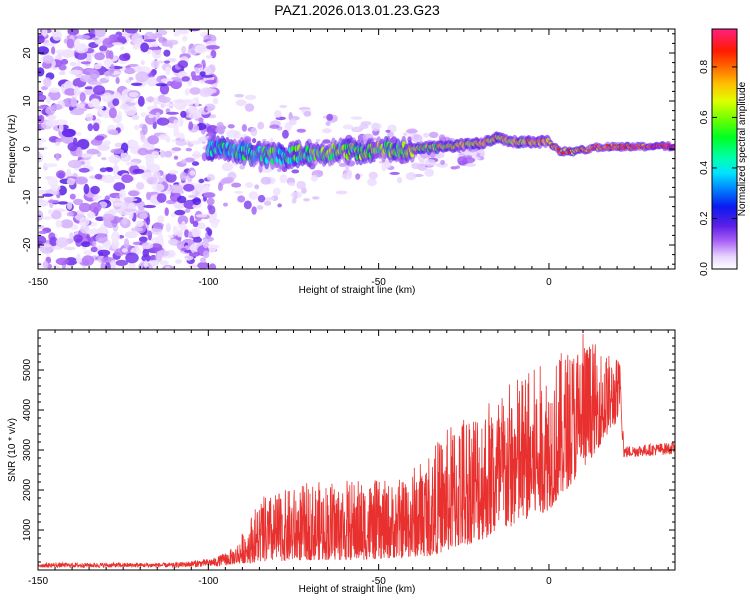 Image resolution: width=750 pixels, height=605 pixels. What do you see at coordinates (357, 589) in the screenshot?
I see `snr-xlabel: Height of straight line (km)` at bounding box center [357, 589].